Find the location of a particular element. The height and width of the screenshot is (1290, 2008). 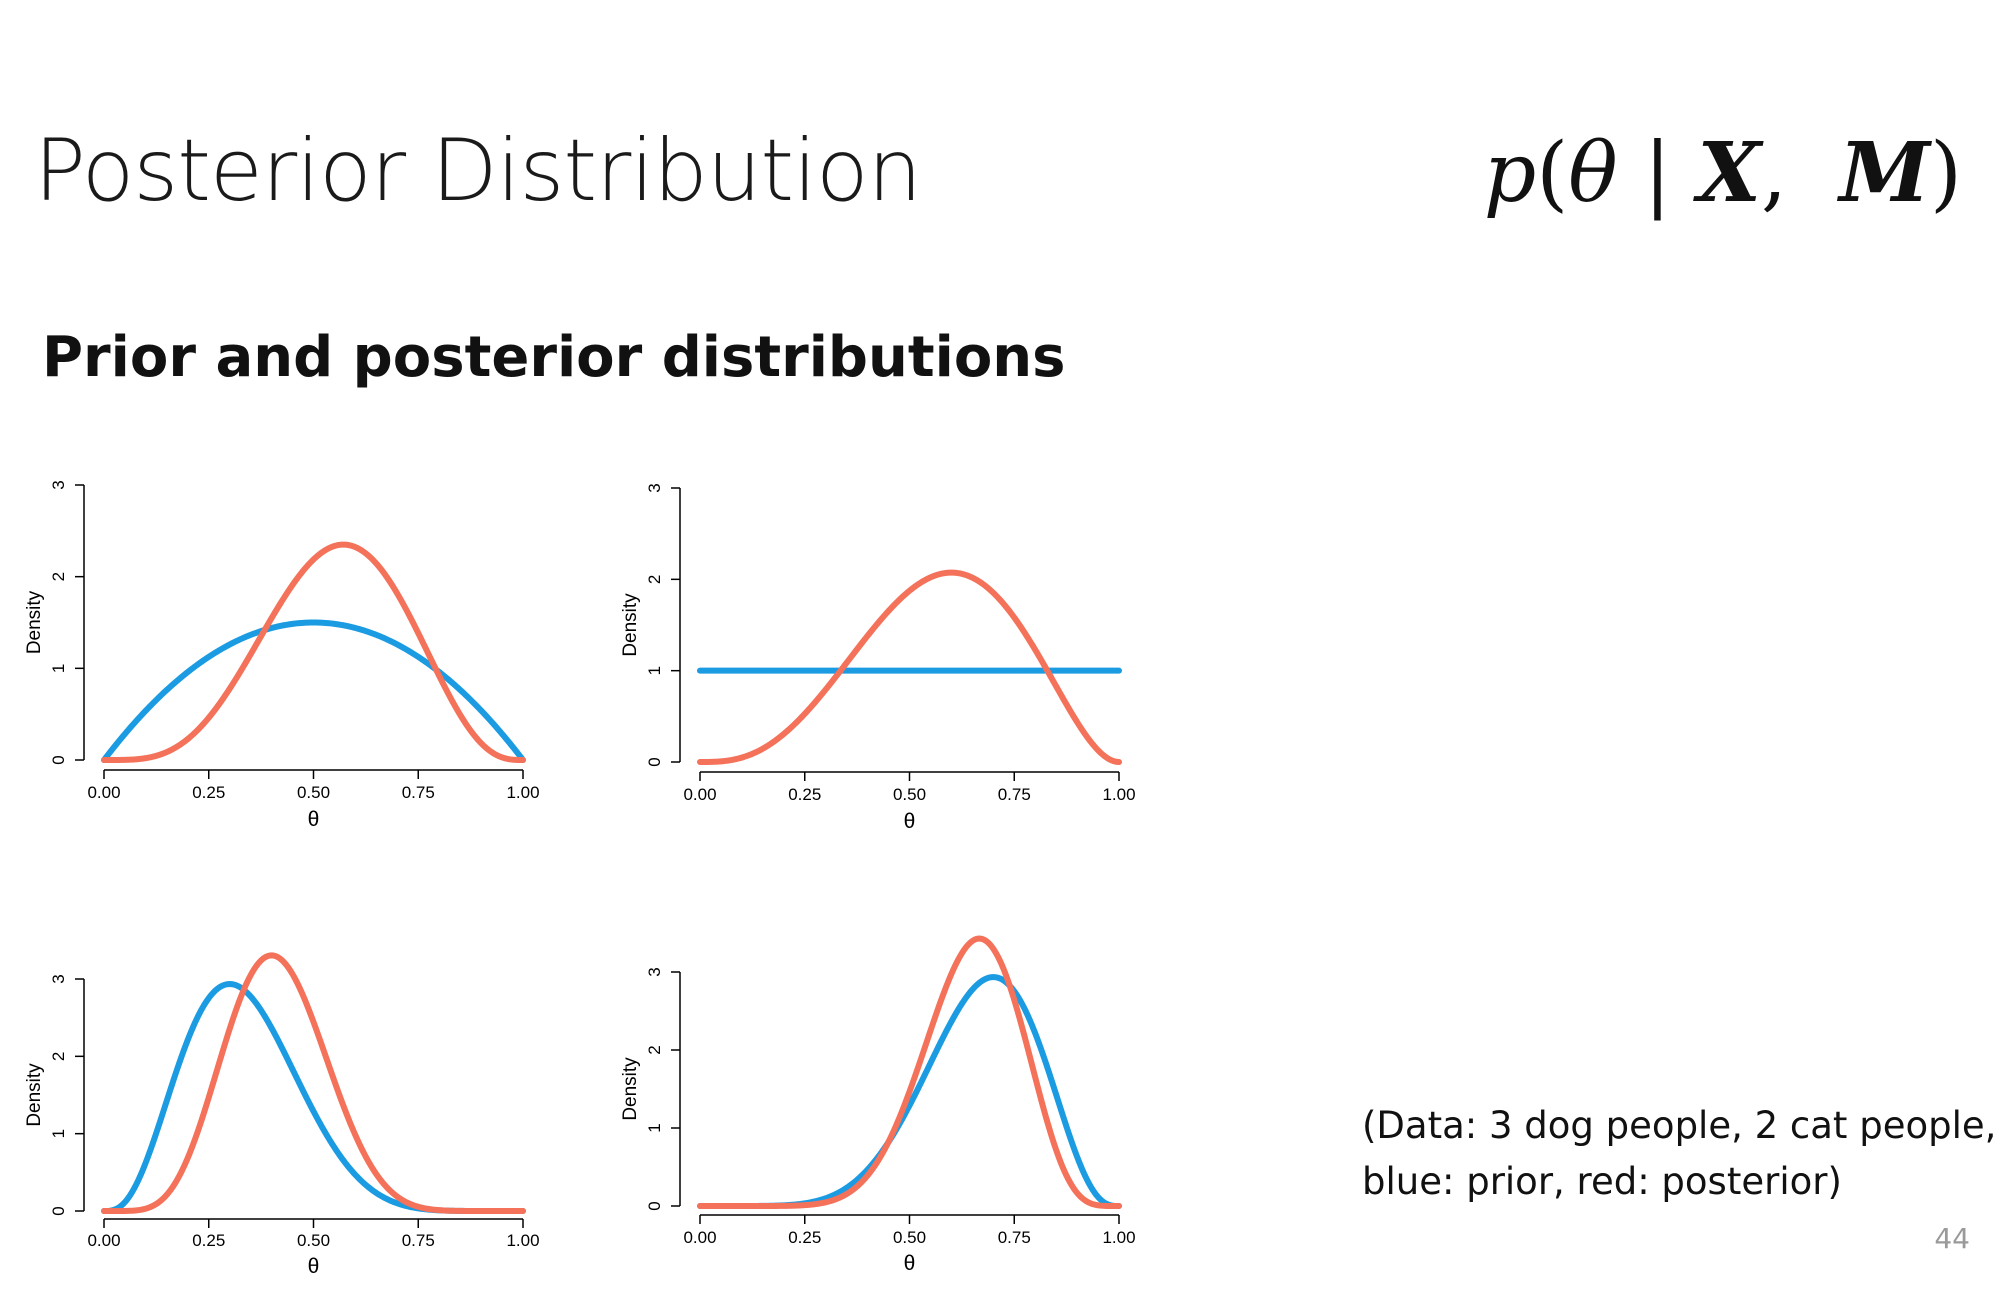

posterior-formula: p(θ | X, M) is located at coordinates (1723, 173).